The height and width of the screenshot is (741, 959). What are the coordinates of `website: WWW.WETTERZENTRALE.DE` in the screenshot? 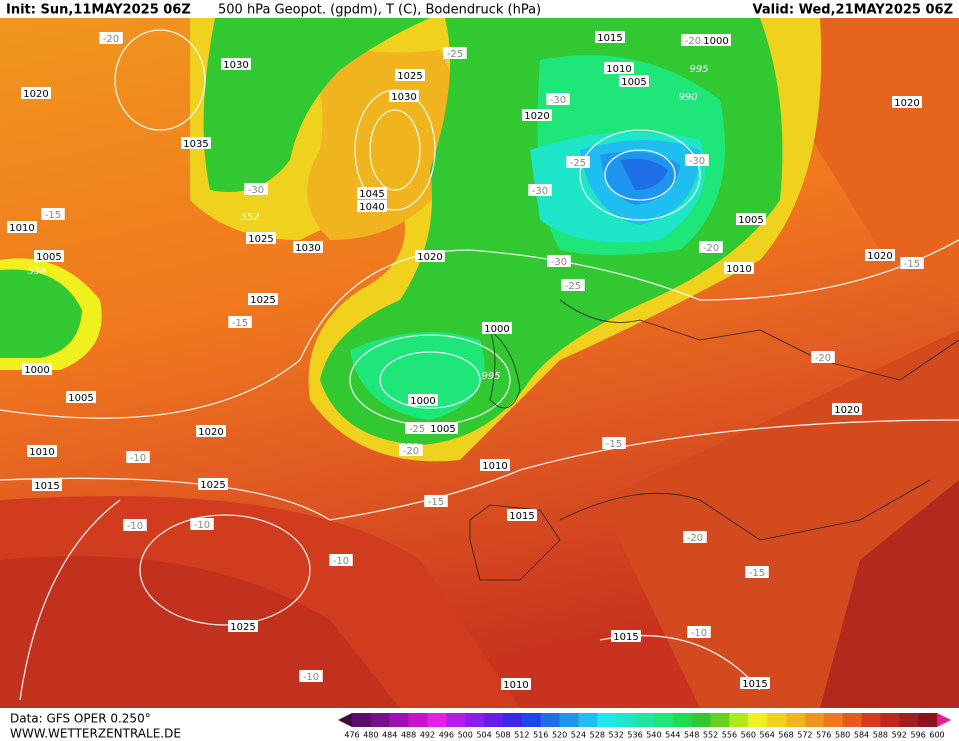 It's located at (95, 734).